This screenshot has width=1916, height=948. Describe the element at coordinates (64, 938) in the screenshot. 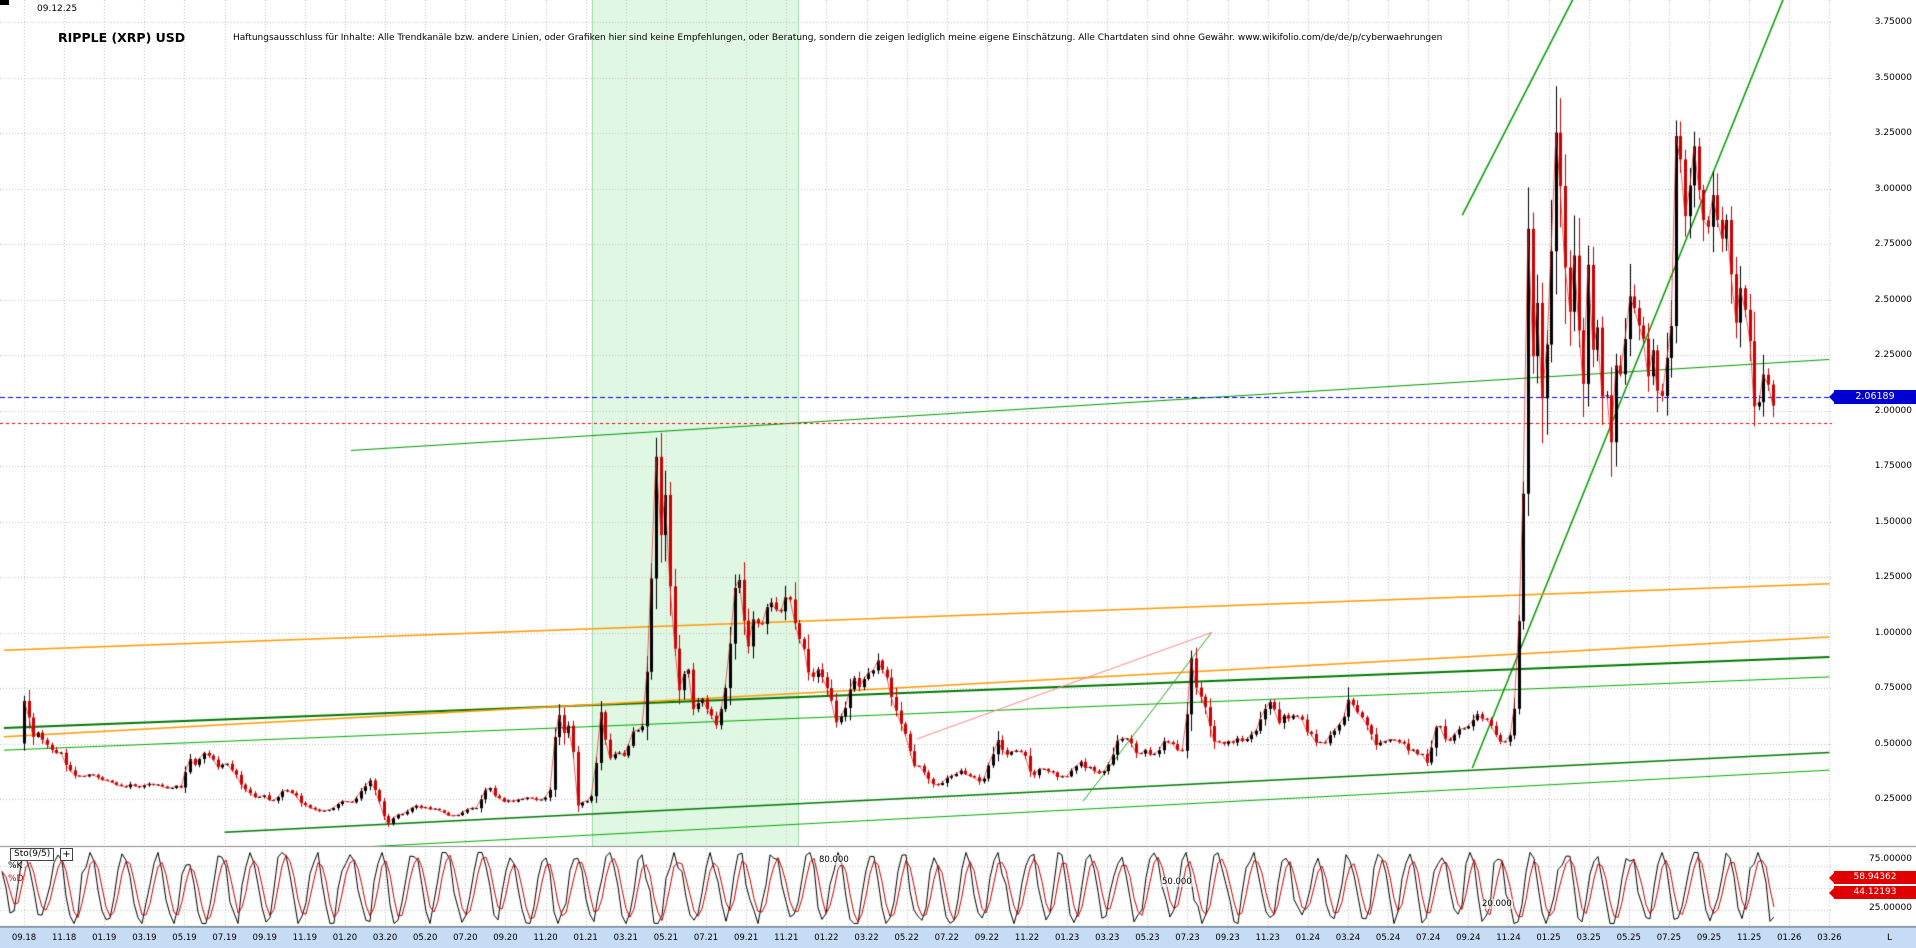

I see `time-axis-label: 11.18` at that location.